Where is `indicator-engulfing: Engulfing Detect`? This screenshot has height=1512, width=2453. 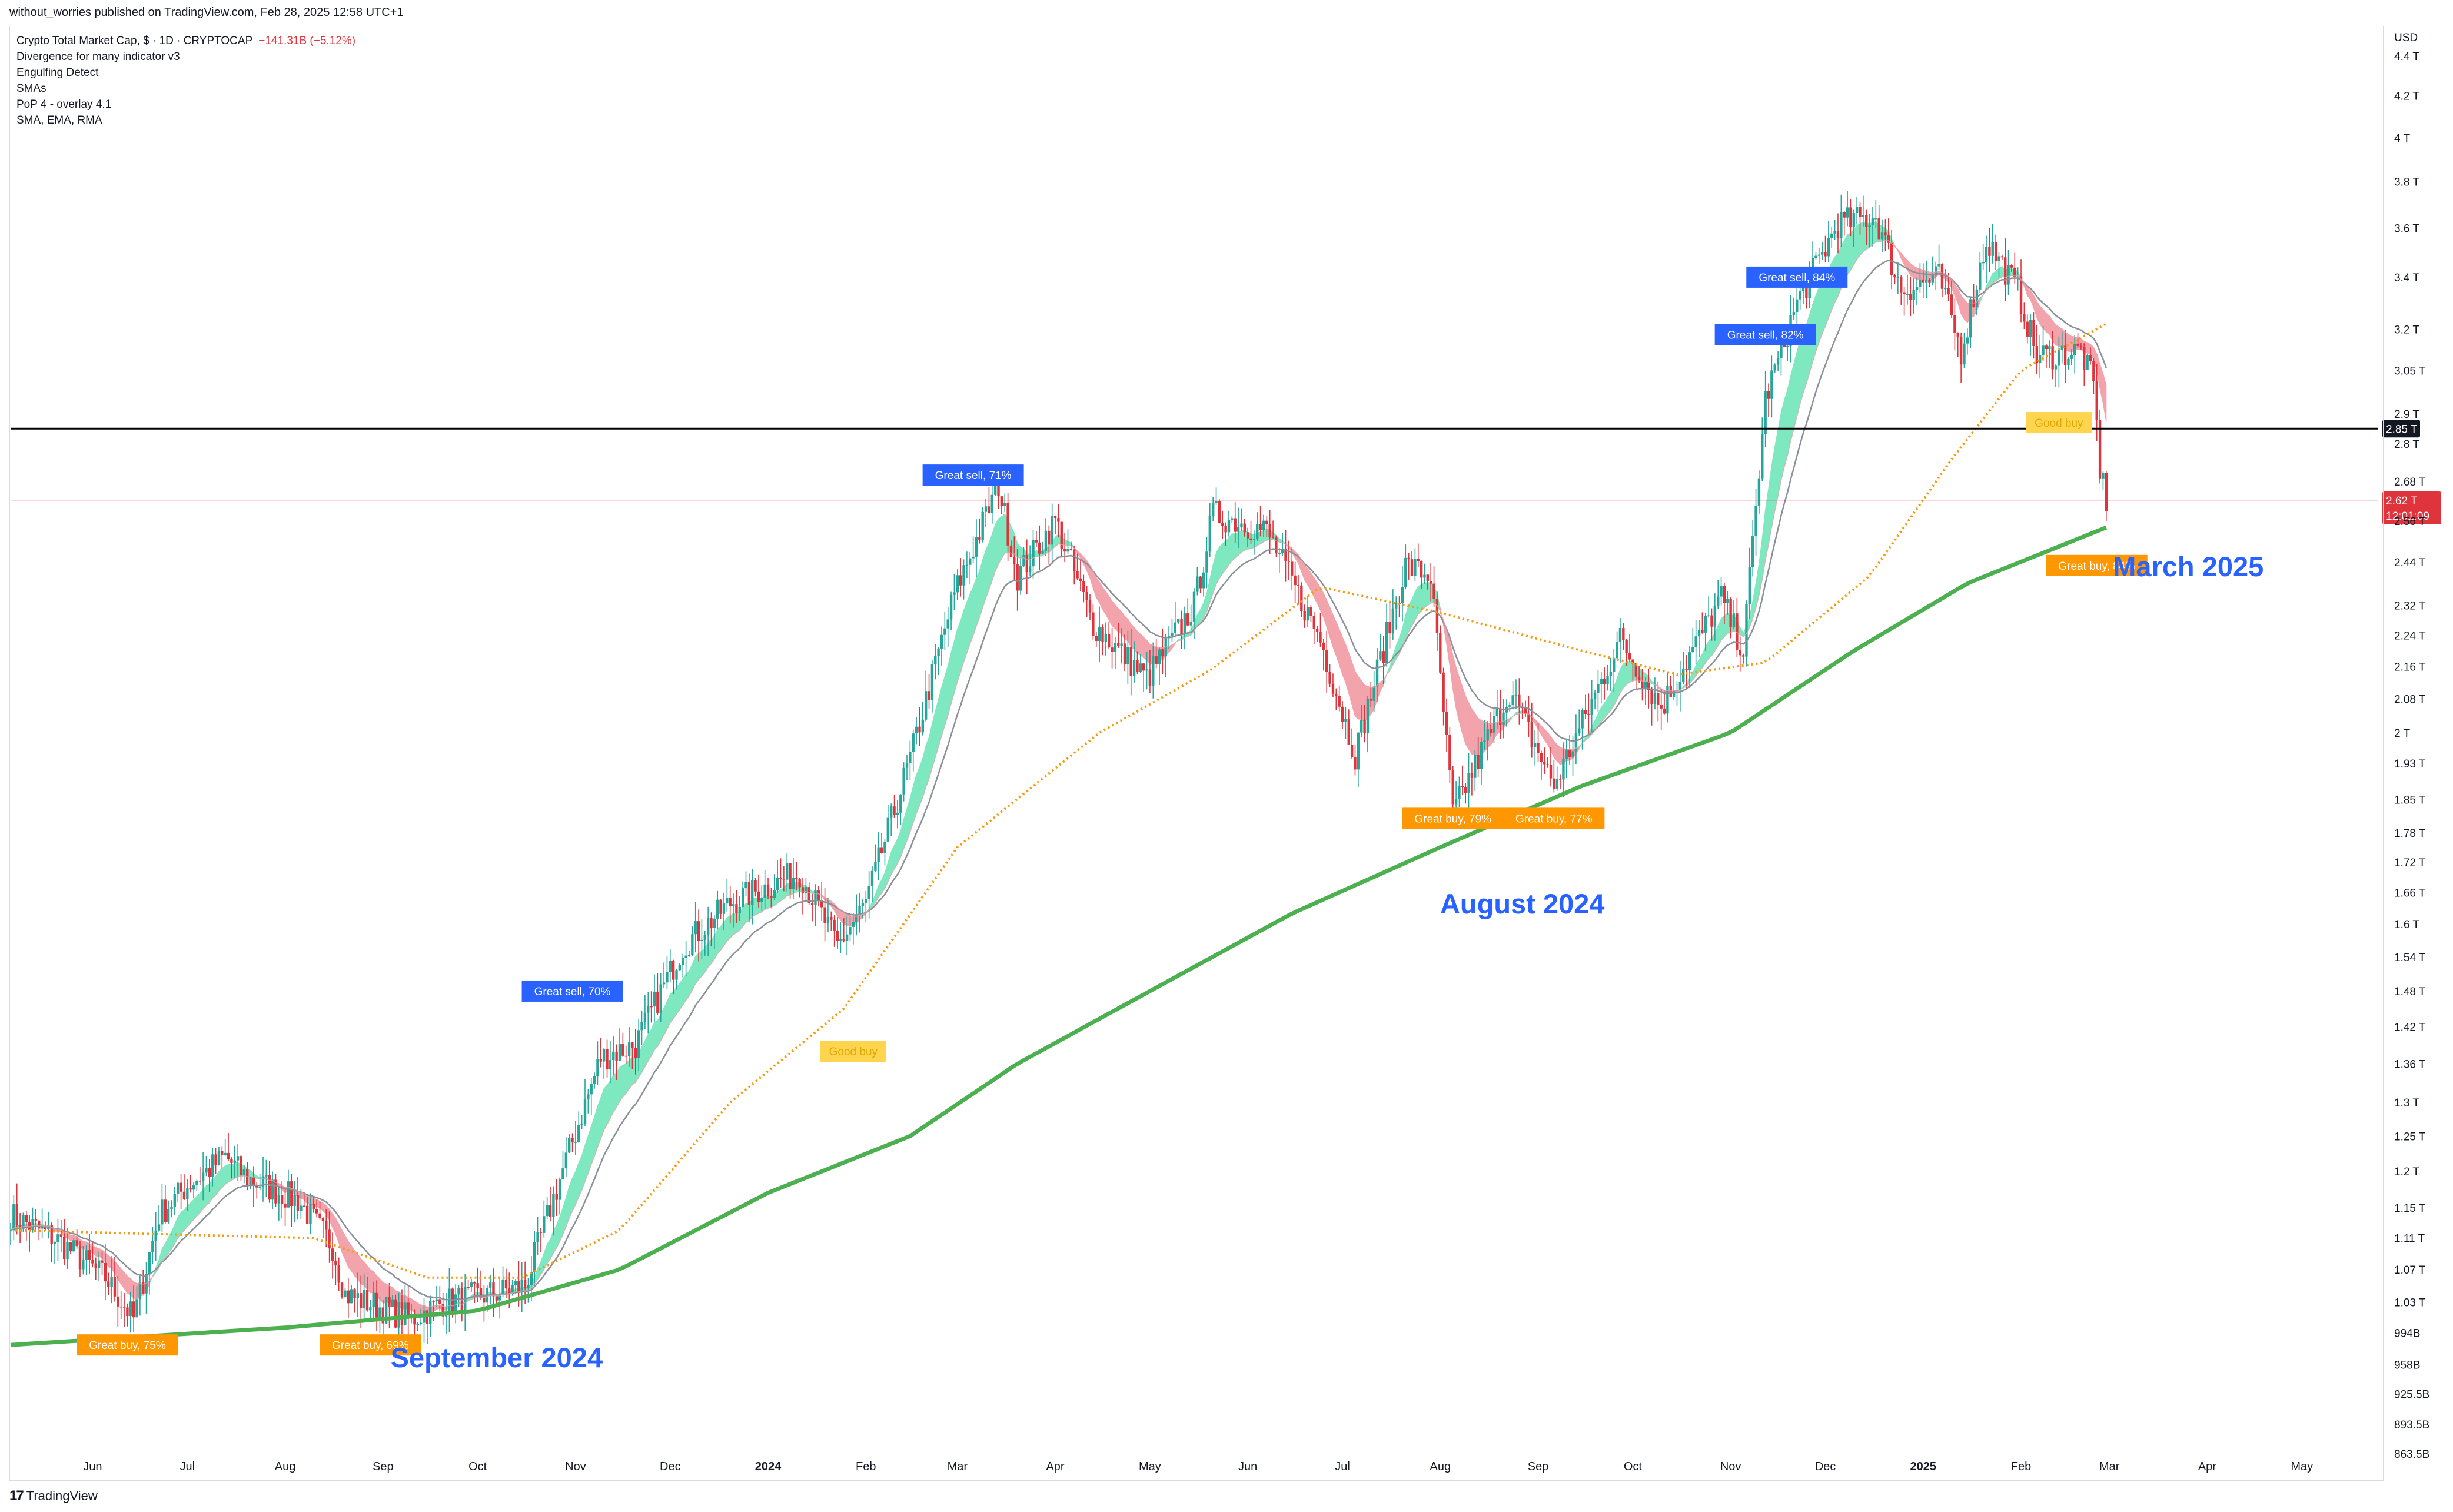 indicator-engulfing: Engulfing Detect is located at coordinates (57, 73).